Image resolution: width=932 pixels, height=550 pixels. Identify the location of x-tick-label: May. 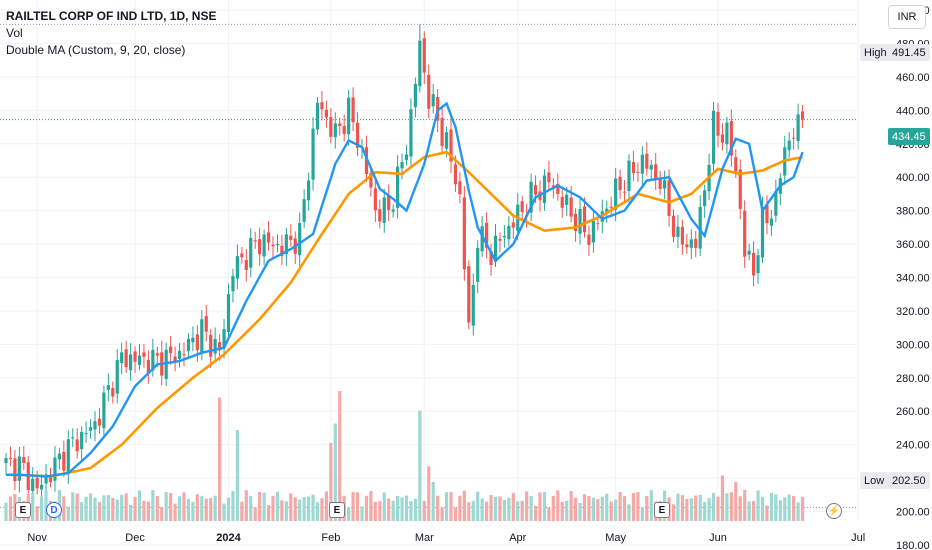
(615, 538).